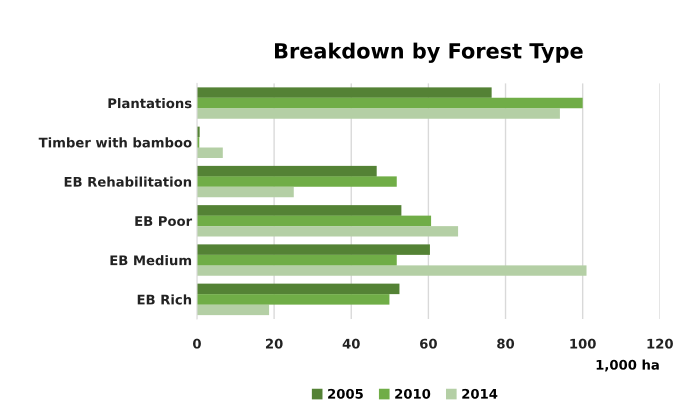  Describe the element at coordinates (505, 343) in the screenshot. I see `x-tick-label: 80` at that location.